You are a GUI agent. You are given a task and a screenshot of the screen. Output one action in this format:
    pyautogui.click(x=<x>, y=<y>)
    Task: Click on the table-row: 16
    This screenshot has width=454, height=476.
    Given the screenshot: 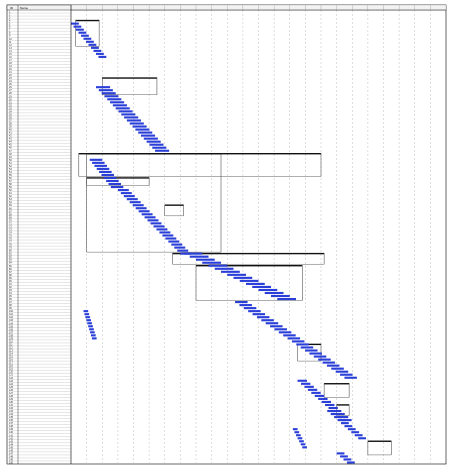 What is the action you would take?
    pyautogui.click(x=39, y=57)
    